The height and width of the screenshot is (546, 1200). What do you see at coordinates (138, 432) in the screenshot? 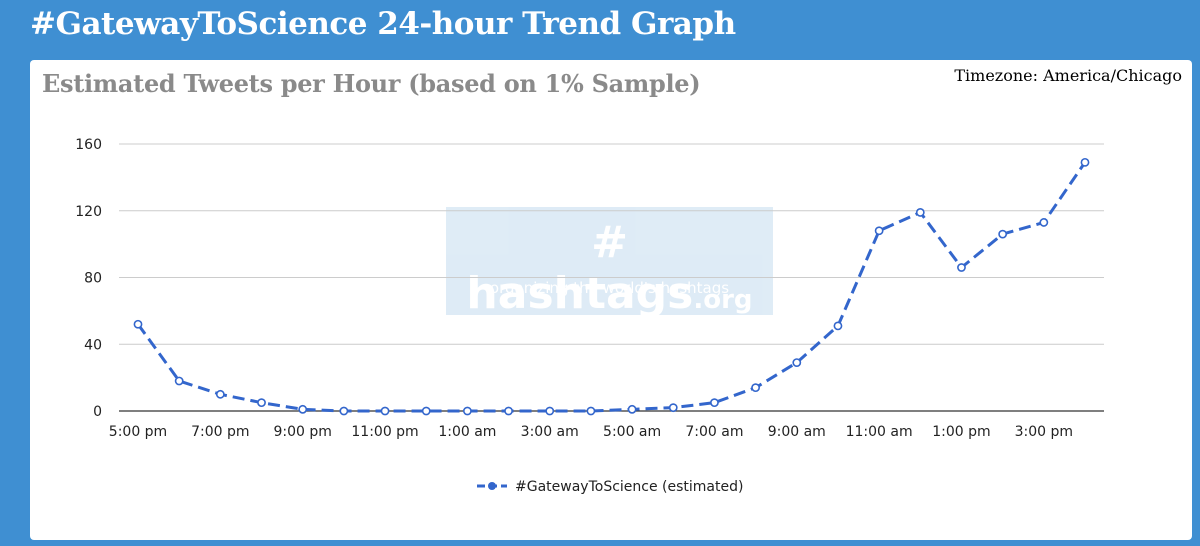
I see `x-tick-label: 5:00 pm` at bounding box center [138, 432].